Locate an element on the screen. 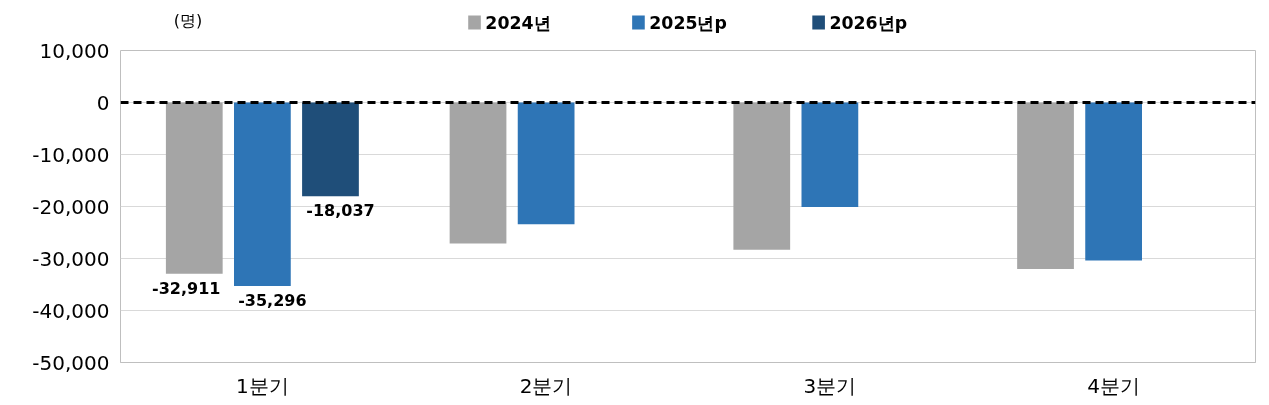 This screenshot has height=405, width=1269. x-tick-label: 1분기 is located at coordinates (262, 385).